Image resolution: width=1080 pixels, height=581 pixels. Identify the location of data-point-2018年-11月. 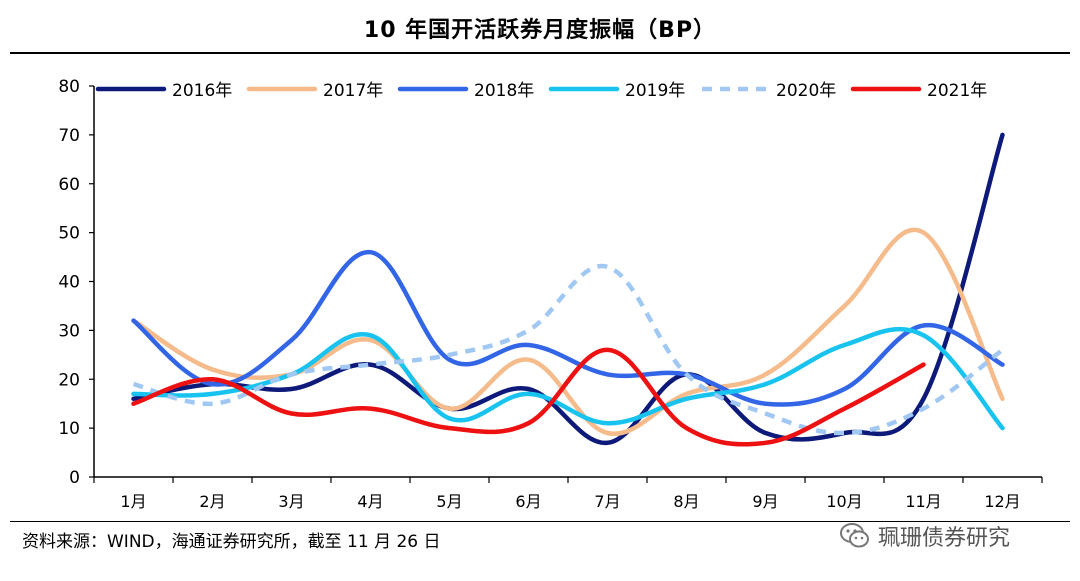
(924, 325).